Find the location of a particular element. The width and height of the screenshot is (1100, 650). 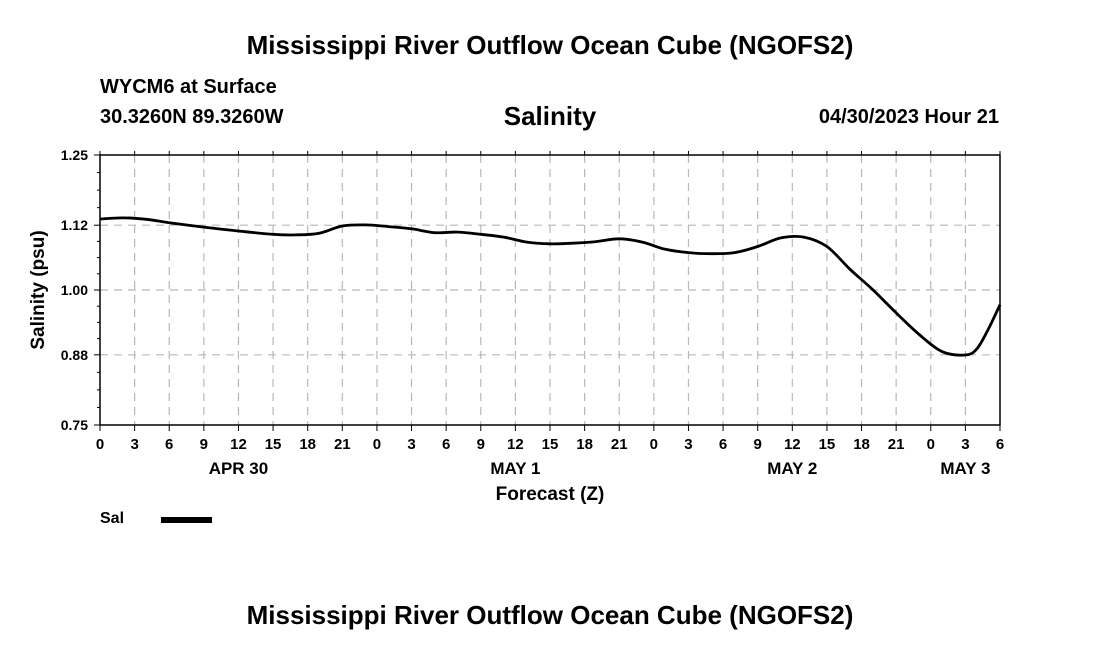

y-tick-label: 0.88 is located at coordinates (74, 355).